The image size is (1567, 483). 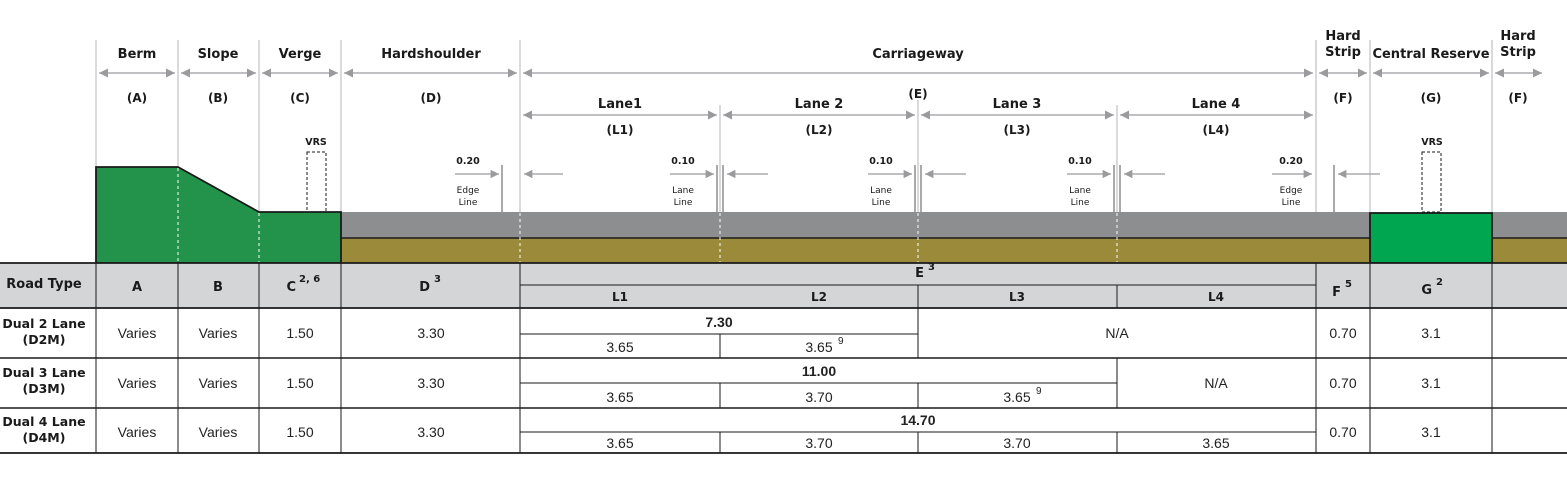 What do you see at coordinates (918, 54) in the screenshot?
I see `carriageway-label: Carriageway` at bounding box center [918, 54].